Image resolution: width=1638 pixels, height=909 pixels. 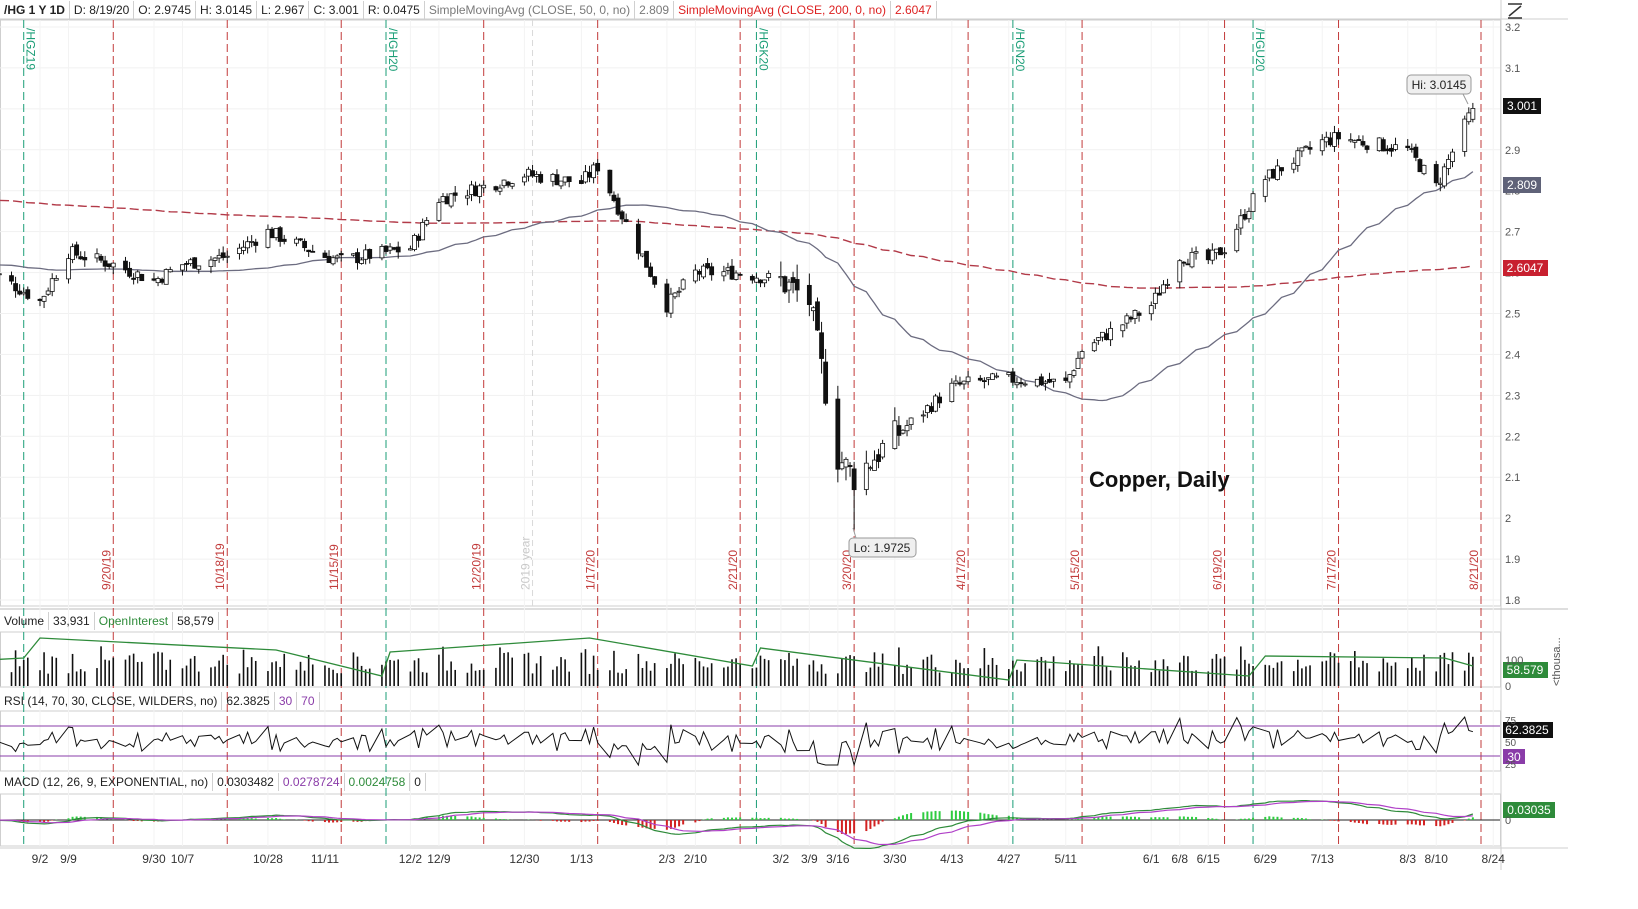 What do you see at coordinates (35, 10) in the screenshot?
I see `symbol-label: /HG 1 Y 1D` at bounding box center [35, 10].